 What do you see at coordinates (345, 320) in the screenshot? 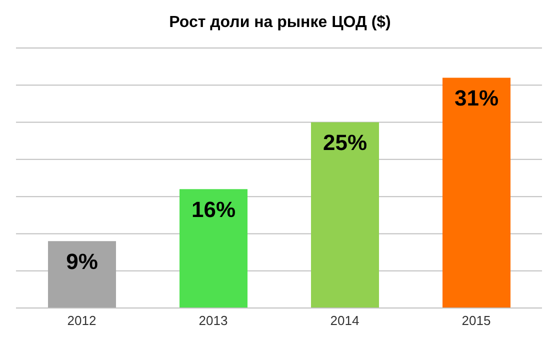
I see `x-tick-label: 2014` at bounding box center [345, 320].